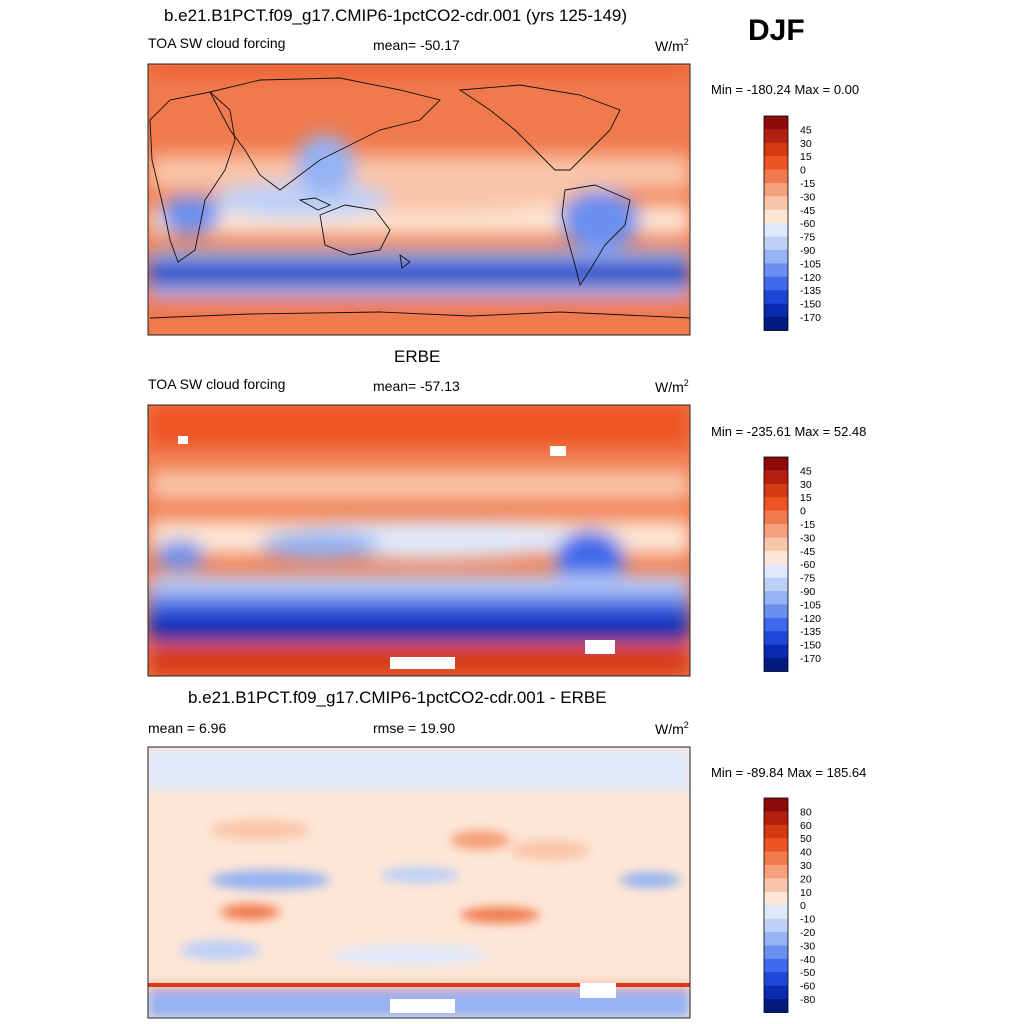 The image size is (1024, 1024). I want to click on coastlines, so click(419, 198).